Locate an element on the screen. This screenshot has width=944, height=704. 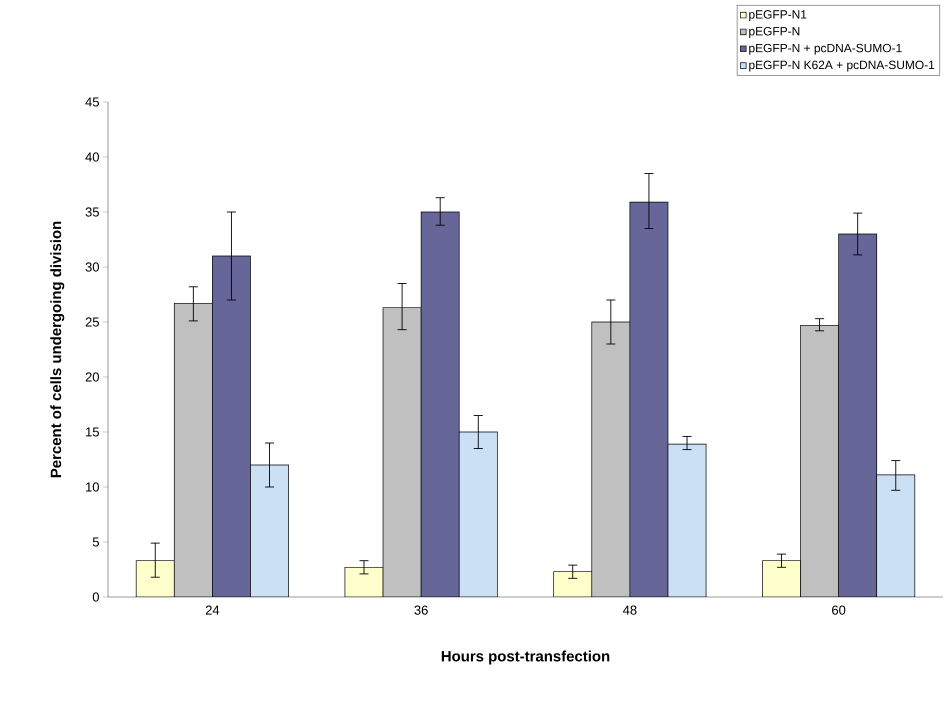
y-tick-label: 40 is located at coordinates (92, 157).